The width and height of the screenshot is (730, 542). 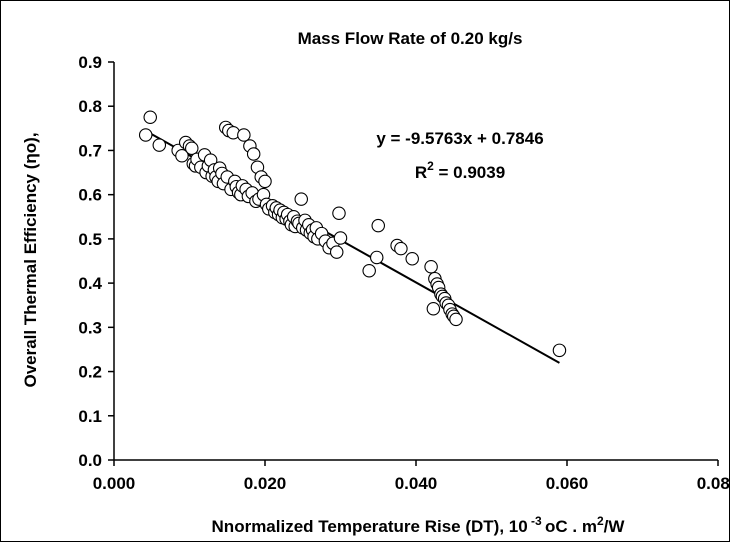 What do you see at coordinates (90, 106) in the screenshot?
I see `y-tick-label: 0.8` at bounding box center [90, 106].